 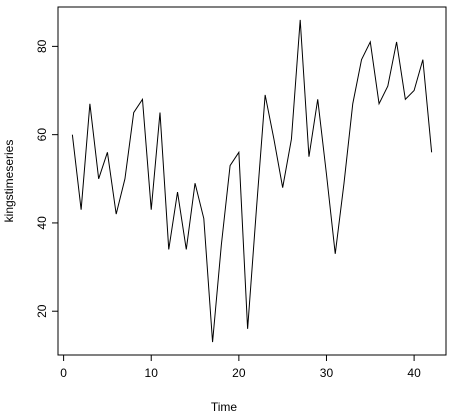 What do you see at coordinates (152, 373) in the screenshot?
I see `x-tick-label: 10` at bounding box center [152, 373].